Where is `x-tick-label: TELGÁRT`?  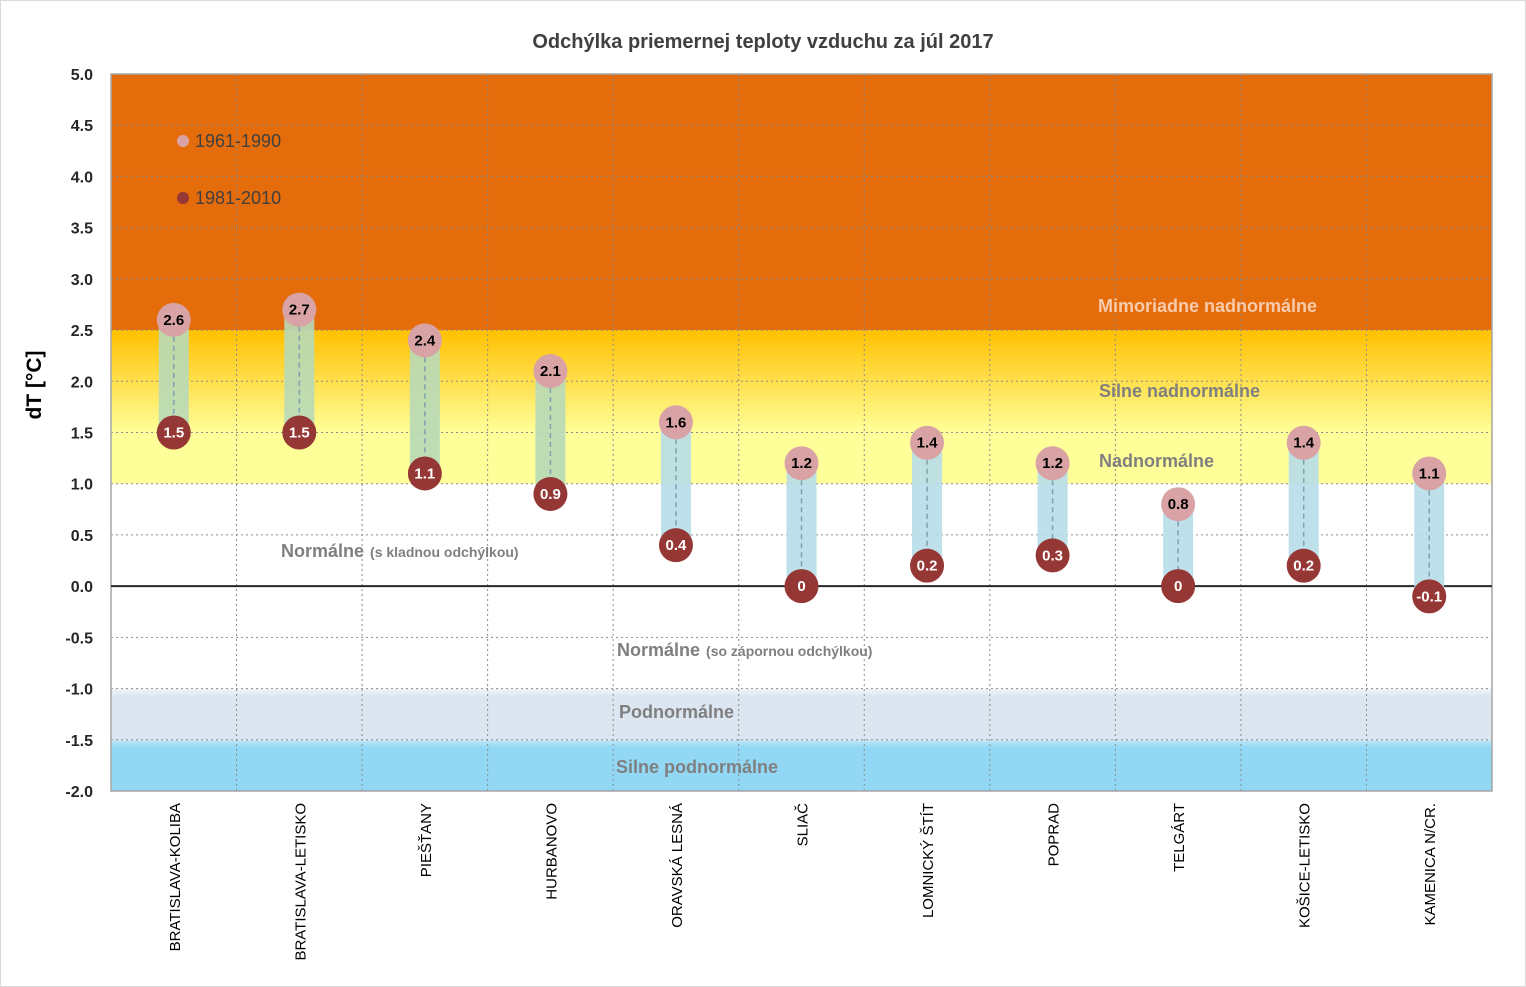
x-tick-label: TELGÁRT is located at coordinates (1179, 837).